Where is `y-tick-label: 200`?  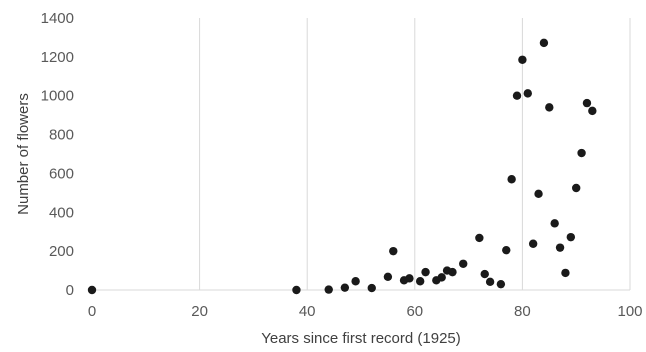
y-tick-label: 200 is located at coordinates (61, 251).